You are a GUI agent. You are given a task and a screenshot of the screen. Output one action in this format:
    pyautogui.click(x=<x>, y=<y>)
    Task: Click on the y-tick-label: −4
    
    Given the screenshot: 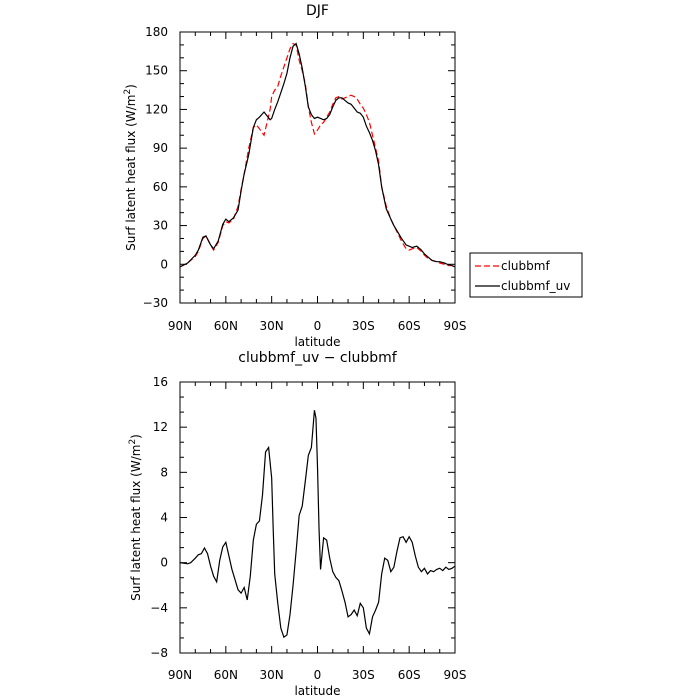 What is the action you would take?
    pyautogui.click(x=159, y=608)
    